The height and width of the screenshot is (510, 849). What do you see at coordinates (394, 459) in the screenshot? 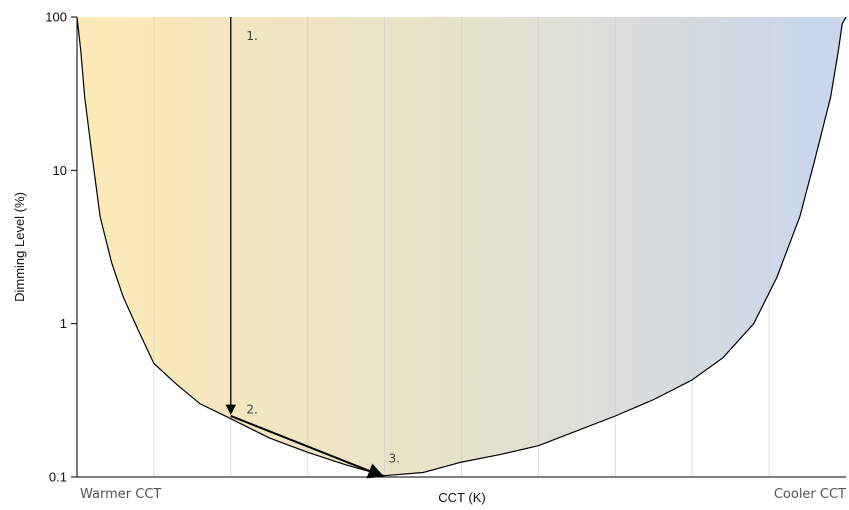
I see `annotation-3: 3.` at bounding box center [394, 459].